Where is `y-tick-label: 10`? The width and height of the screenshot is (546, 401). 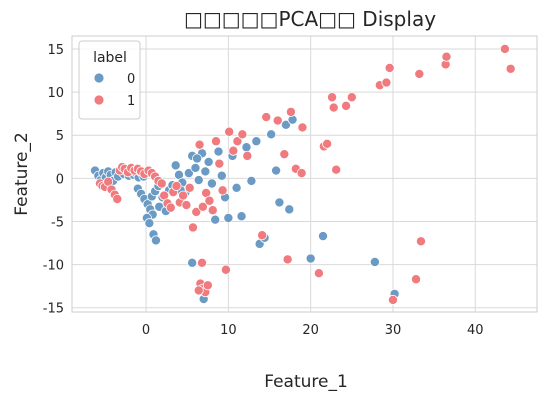
y-tick-label: 10 is located at coordinates (55, 93).